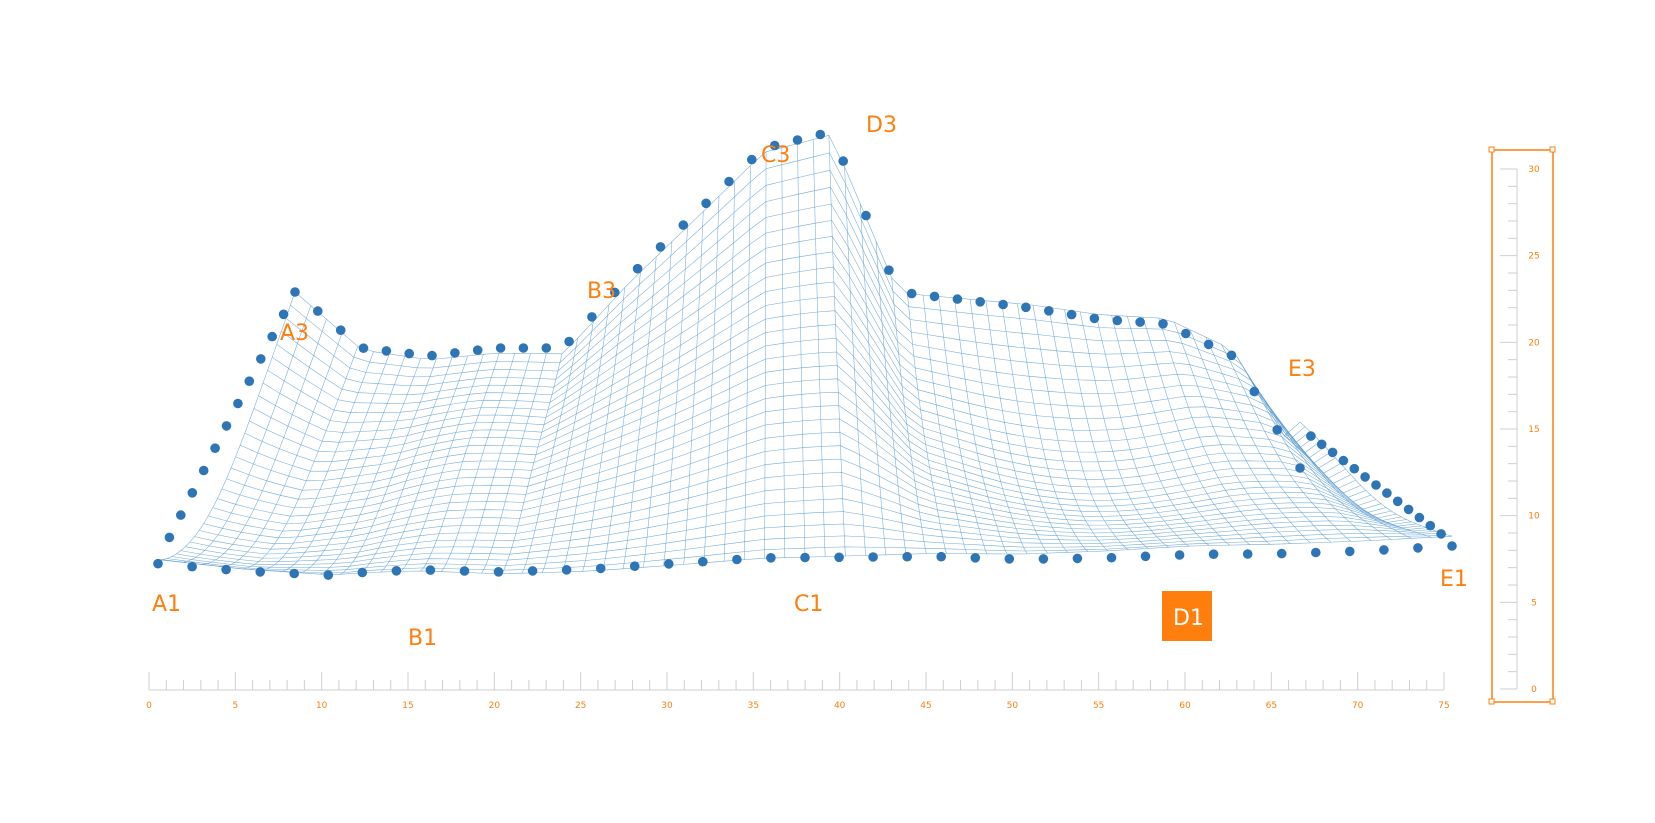 The width and height of the screenshot is (1655, 823). Describe the element at coordinates (1491, 701) in the screenshot. I see `resize-handle-bottom-left` at that location.